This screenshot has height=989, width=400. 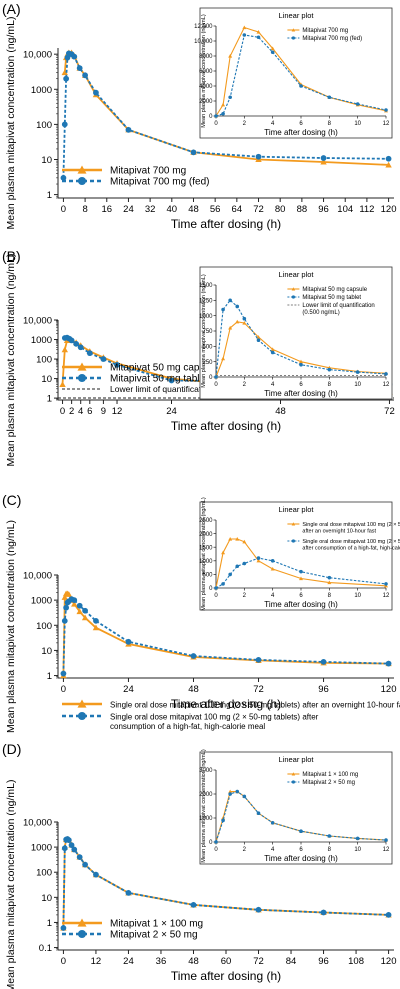 I want to click on x-tick-label: 108, so click(x=356, y=961).